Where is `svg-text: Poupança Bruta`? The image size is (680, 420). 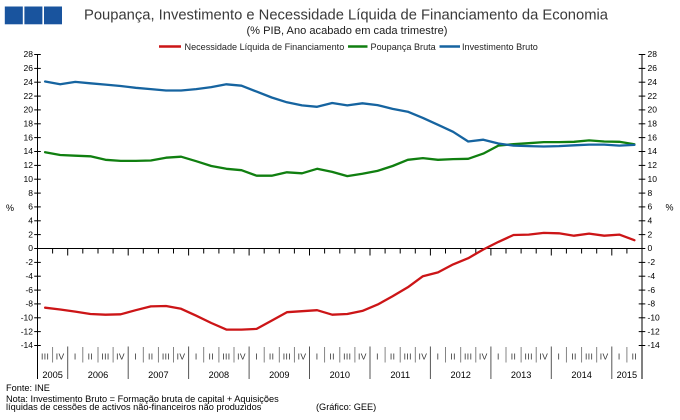
svg-text: Poupança Bruta is located at coordinates (404, 47).